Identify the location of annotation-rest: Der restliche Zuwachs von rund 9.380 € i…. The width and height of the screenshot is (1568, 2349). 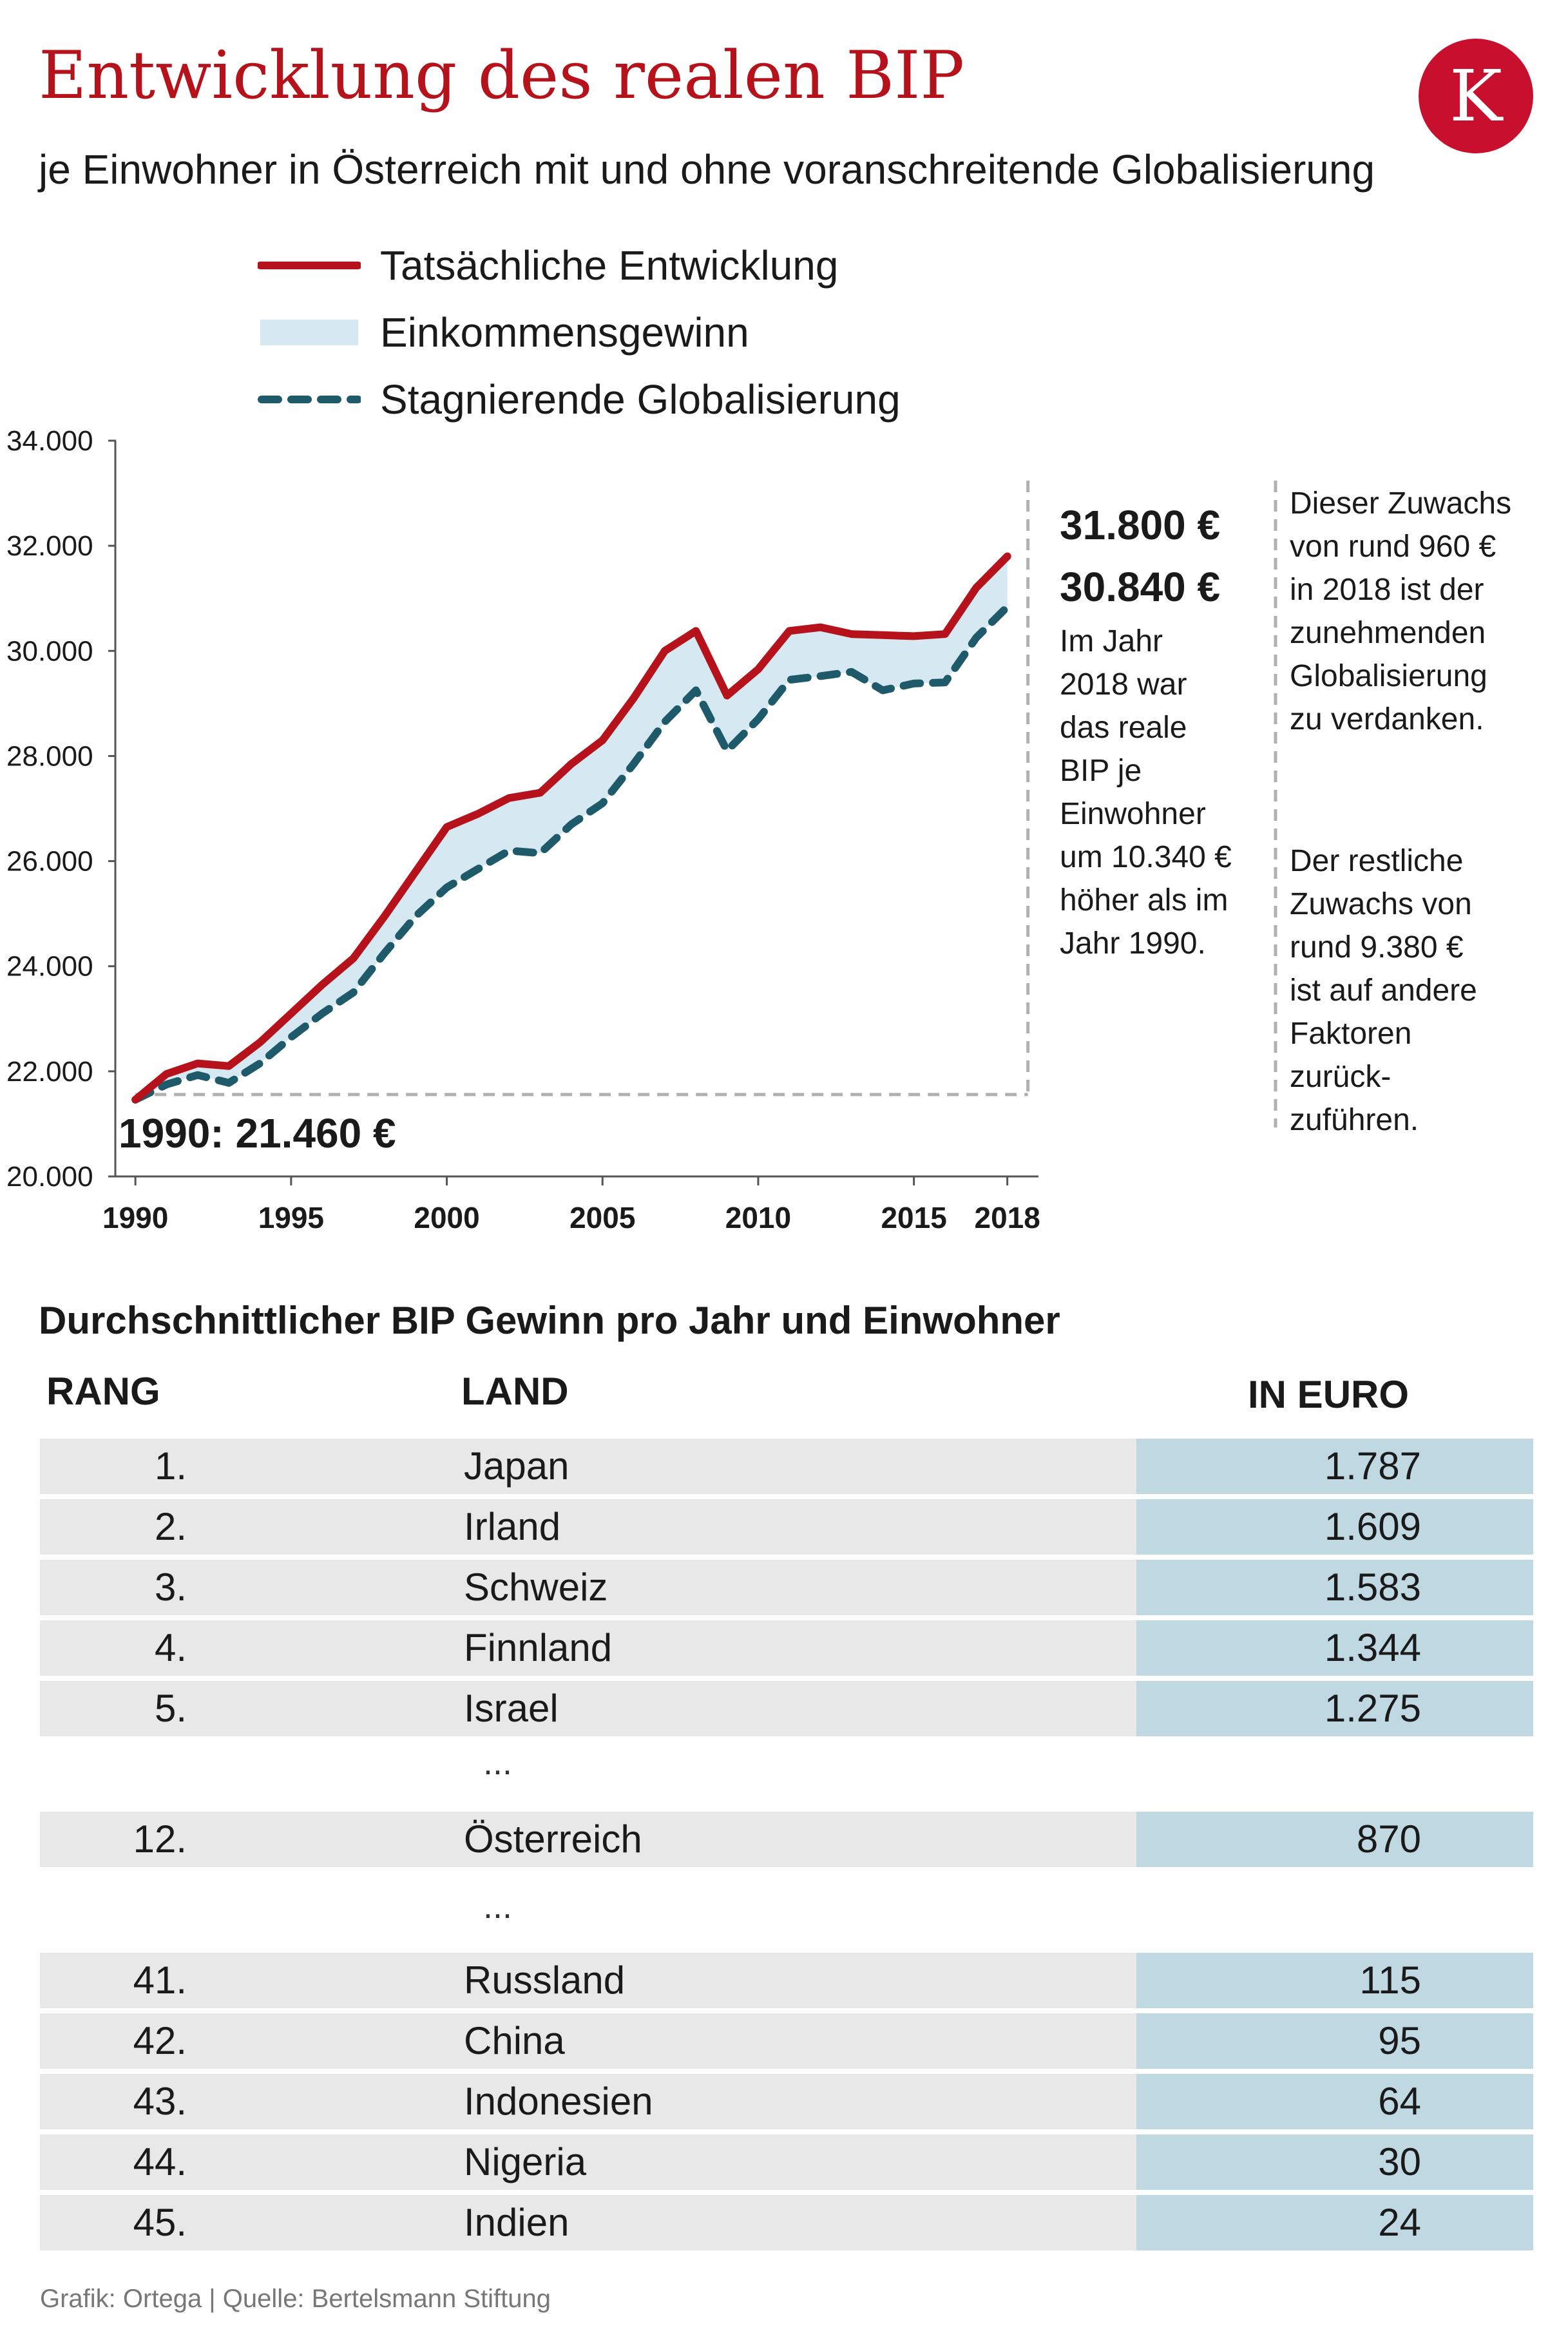
(1384, 990).